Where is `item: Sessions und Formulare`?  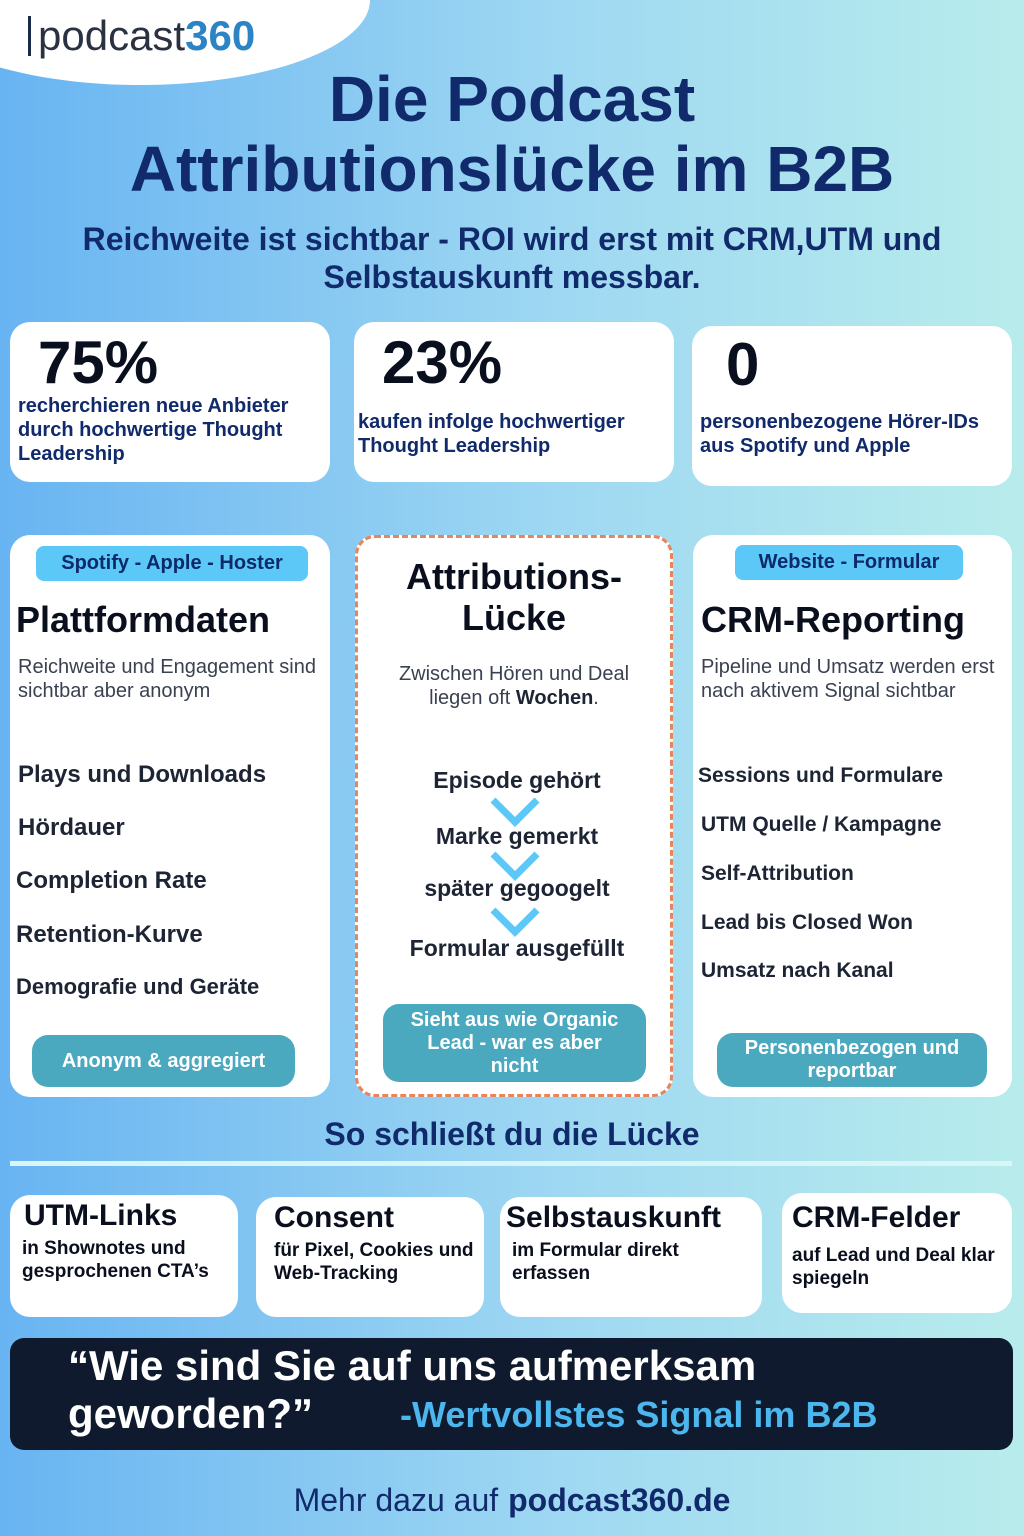
item: Sessions und Formulare is located at coordinates (821, 775).